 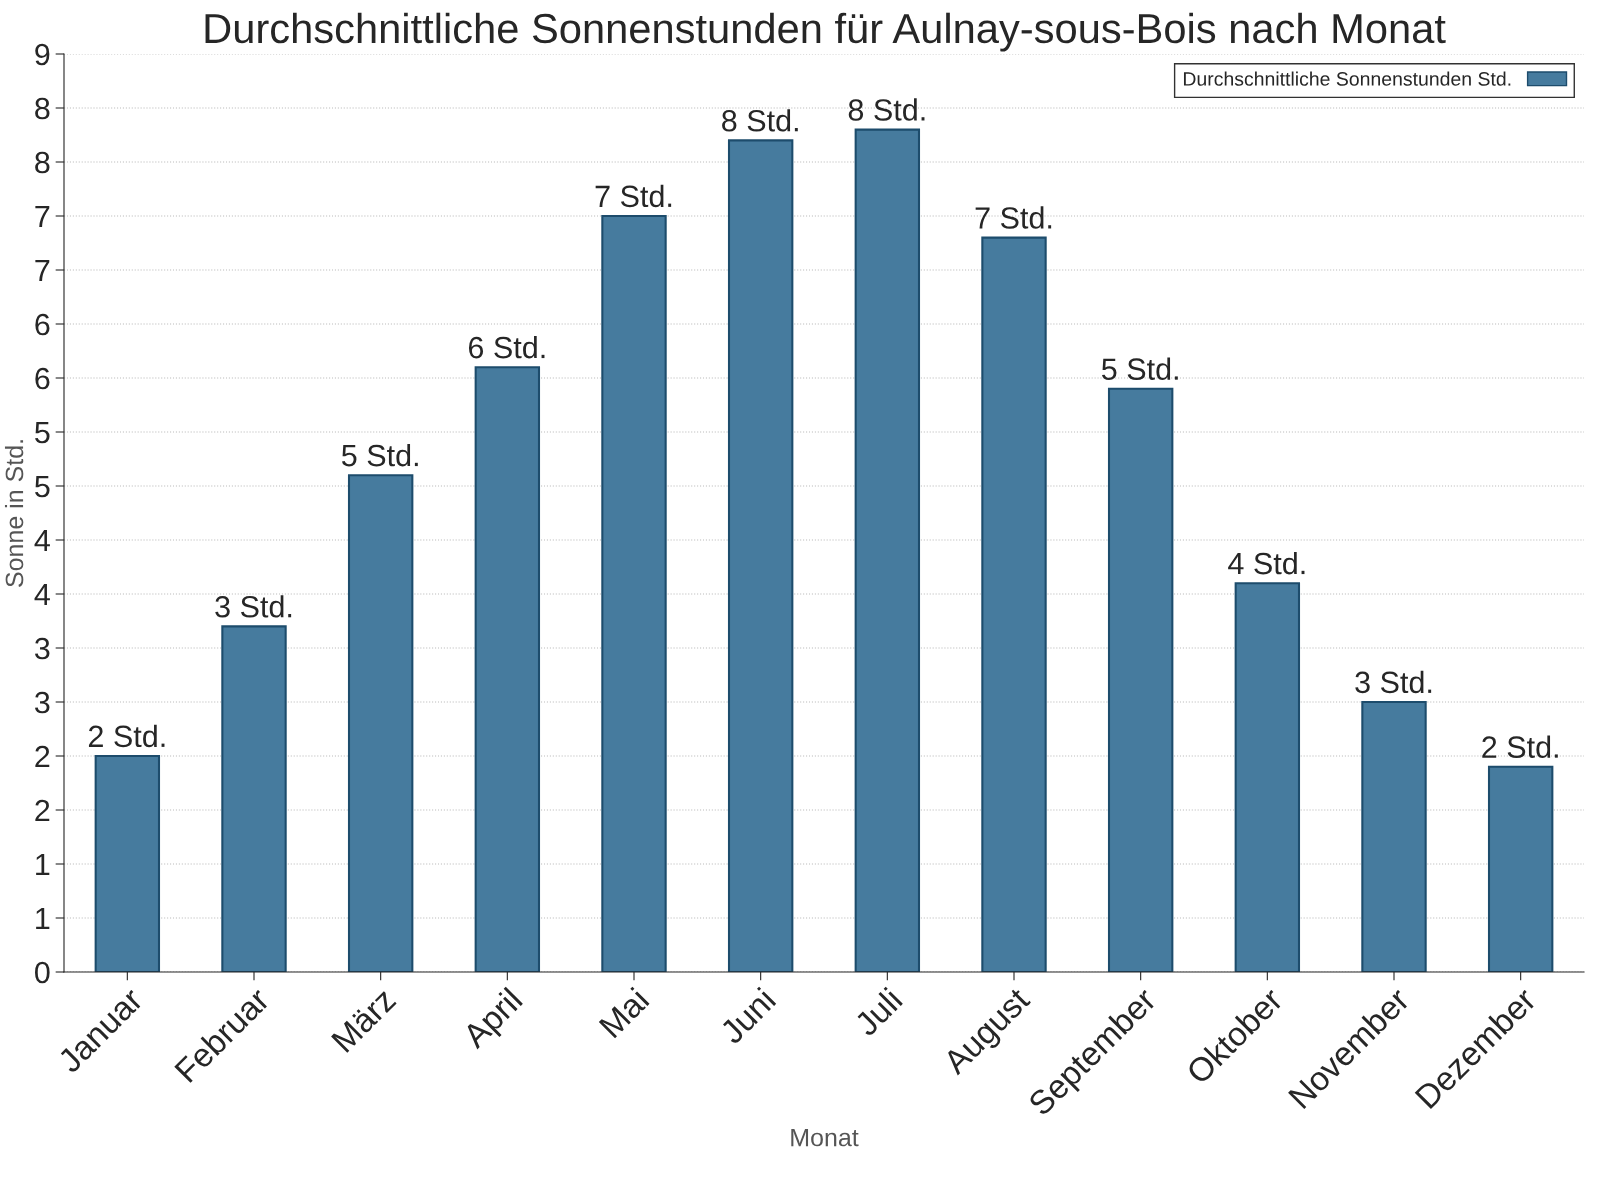 I want to click on x-tick-label: Juli, so click(x=878, y=1012).